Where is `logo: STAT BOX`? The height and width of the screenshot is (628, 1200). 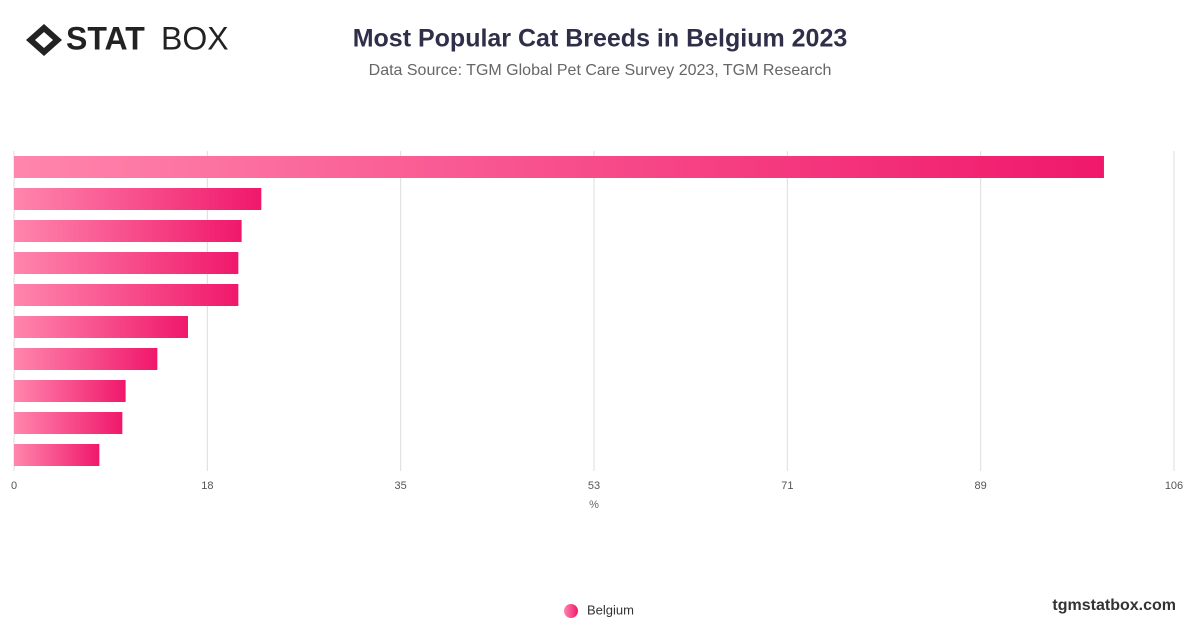
logo: STAT BOX is located at coordinates (127, 38).